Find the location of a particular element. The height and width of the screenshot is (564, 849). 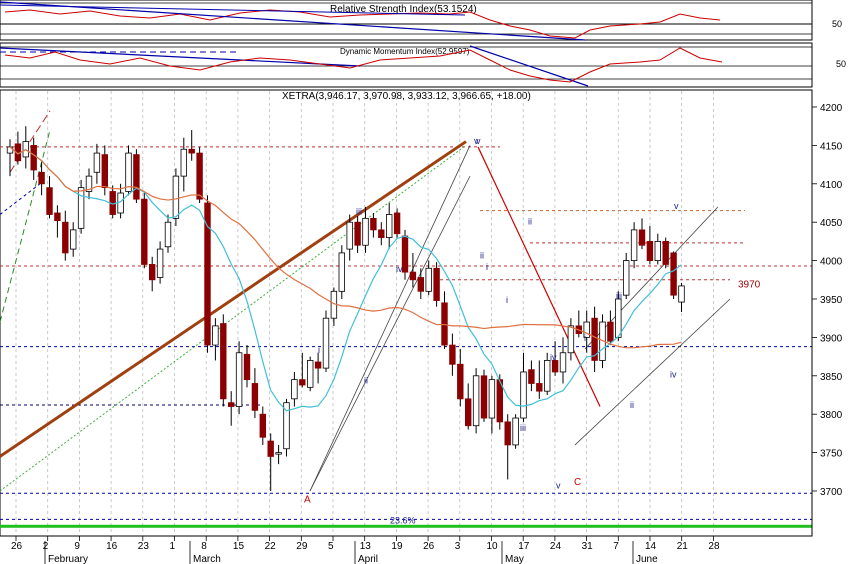

day-tick-label: 31 is located at coordinates (588, 546).